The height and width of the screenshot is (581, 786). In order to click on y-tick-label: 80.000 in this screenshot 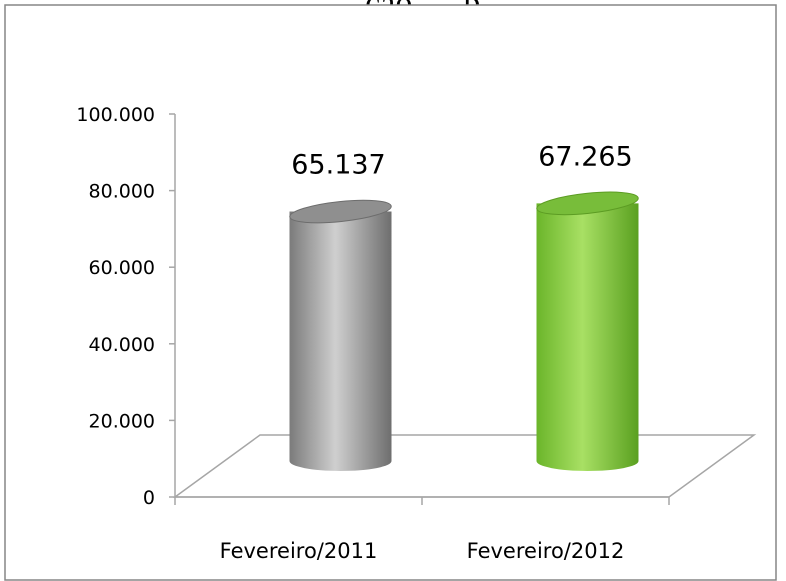, I will do `click(122, 192)`.